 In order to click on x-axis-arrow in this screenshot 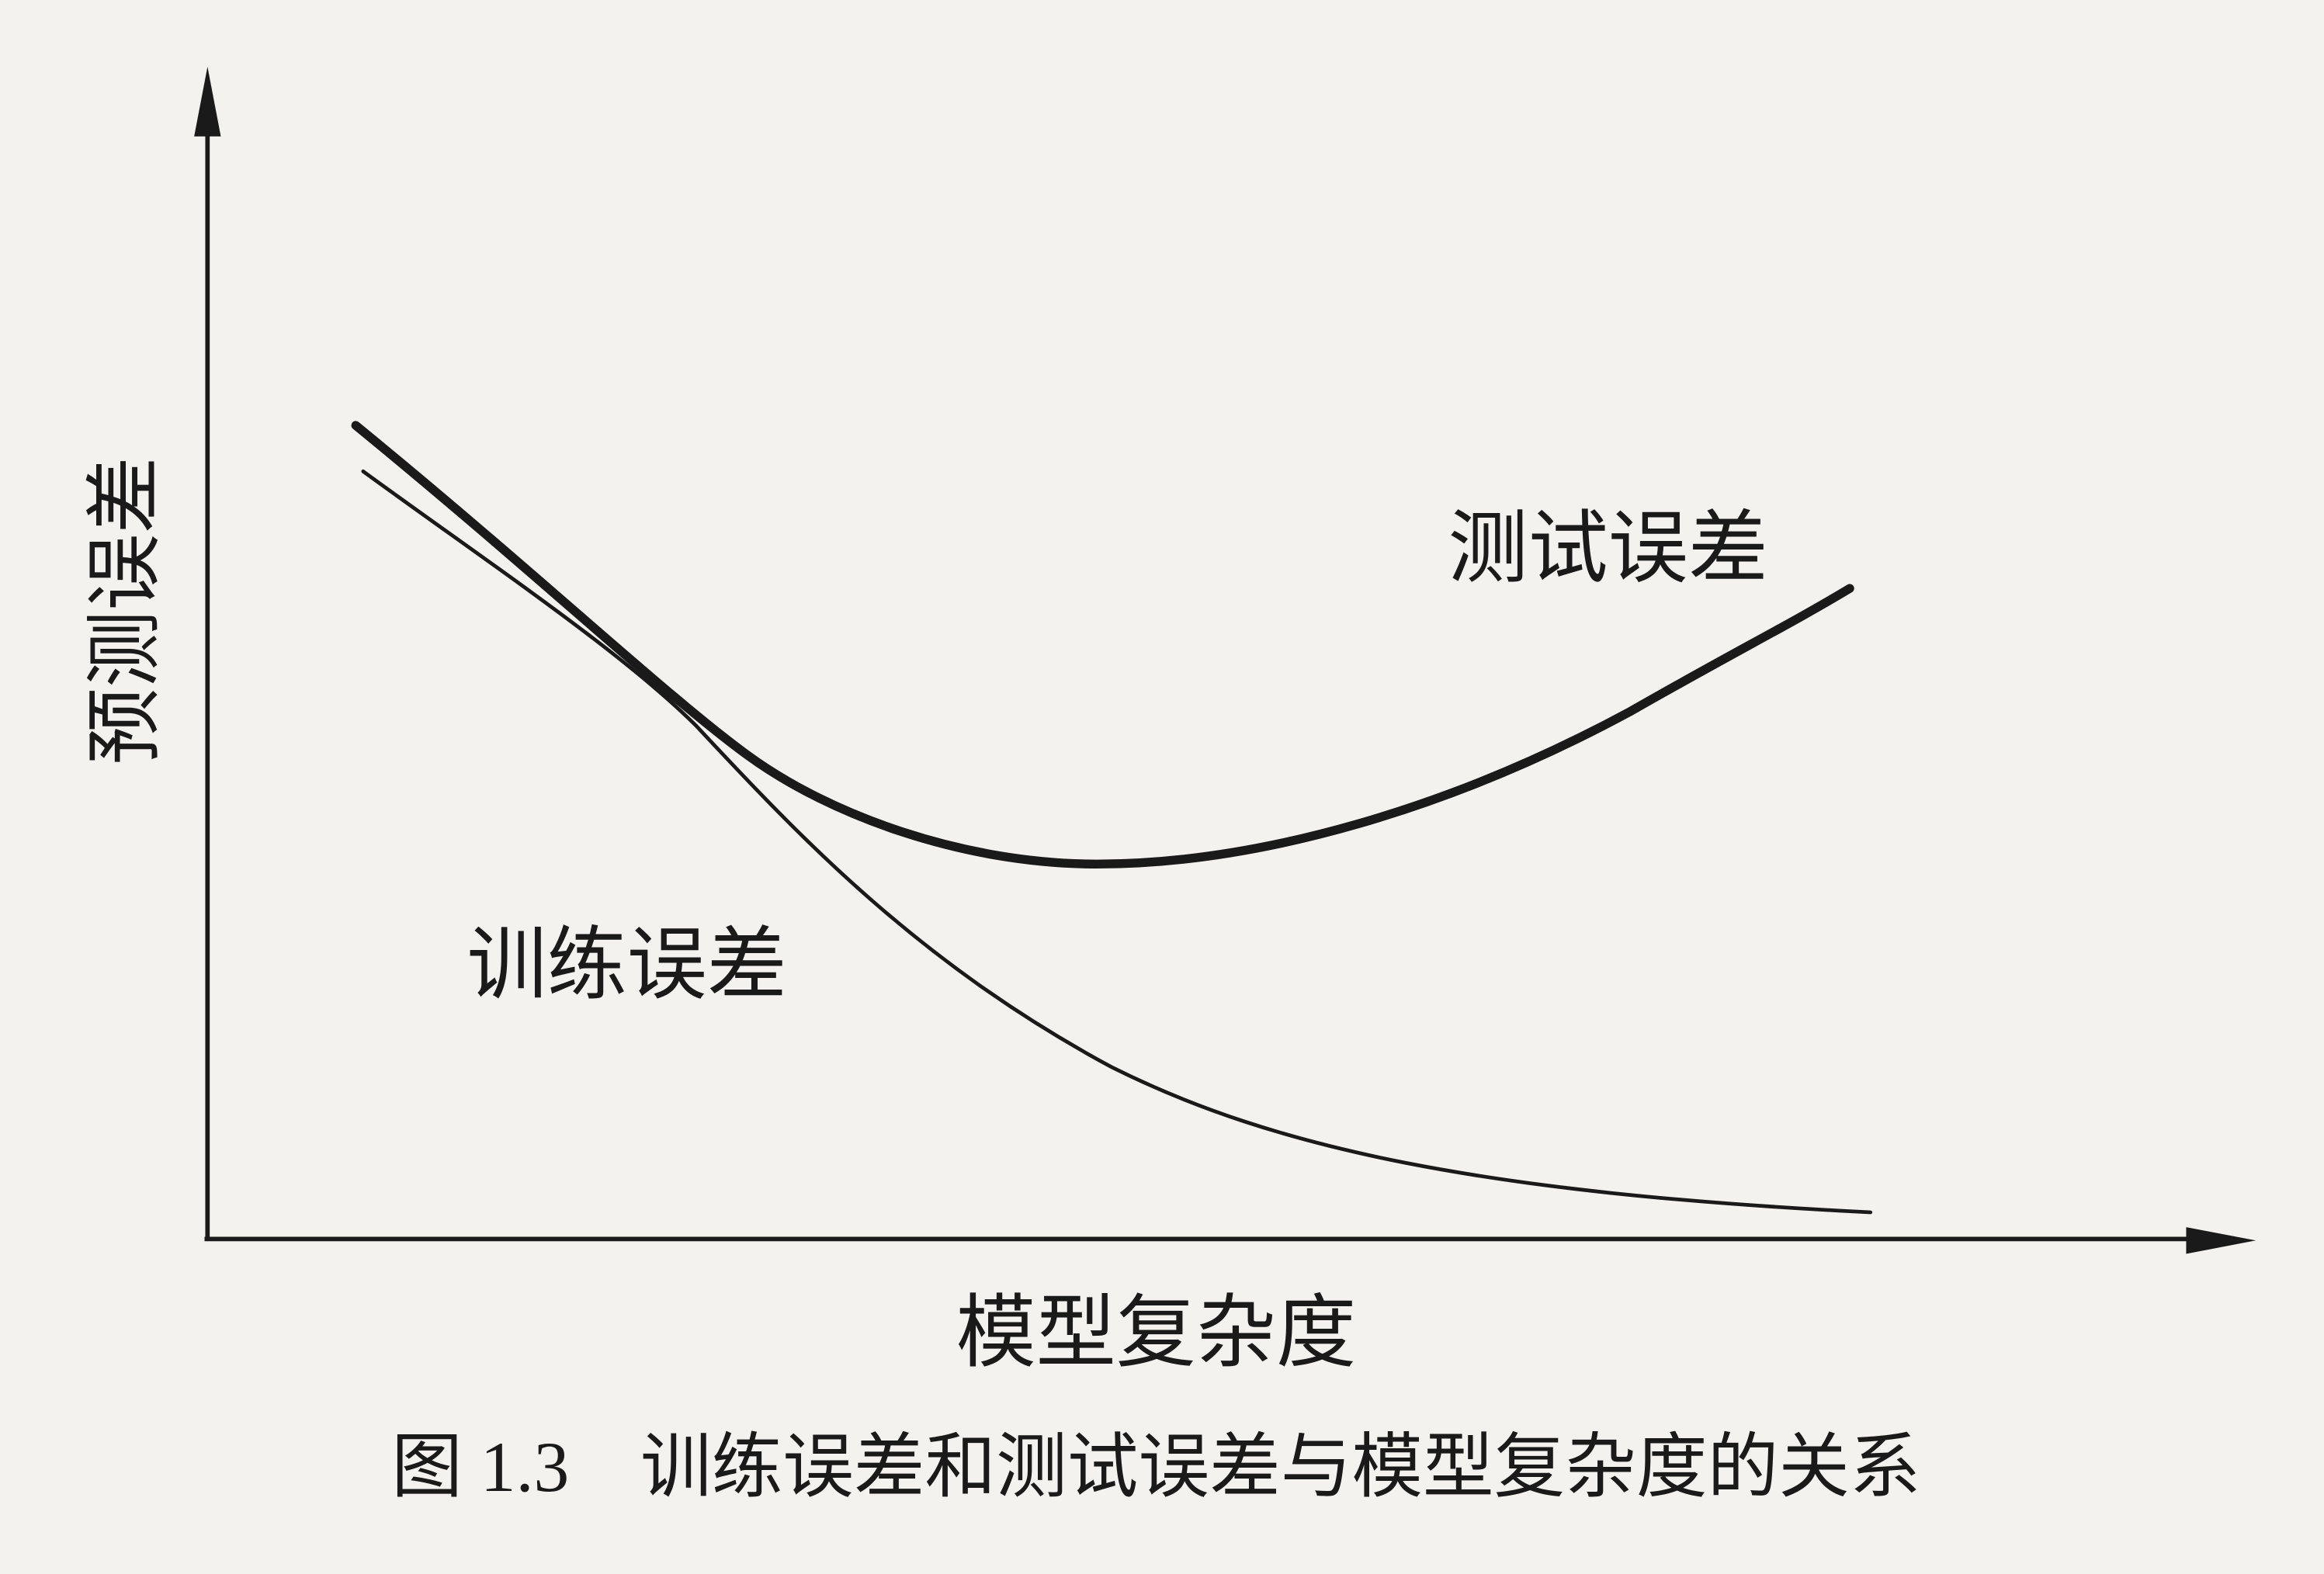, I will do `click(2221, 1240)`.